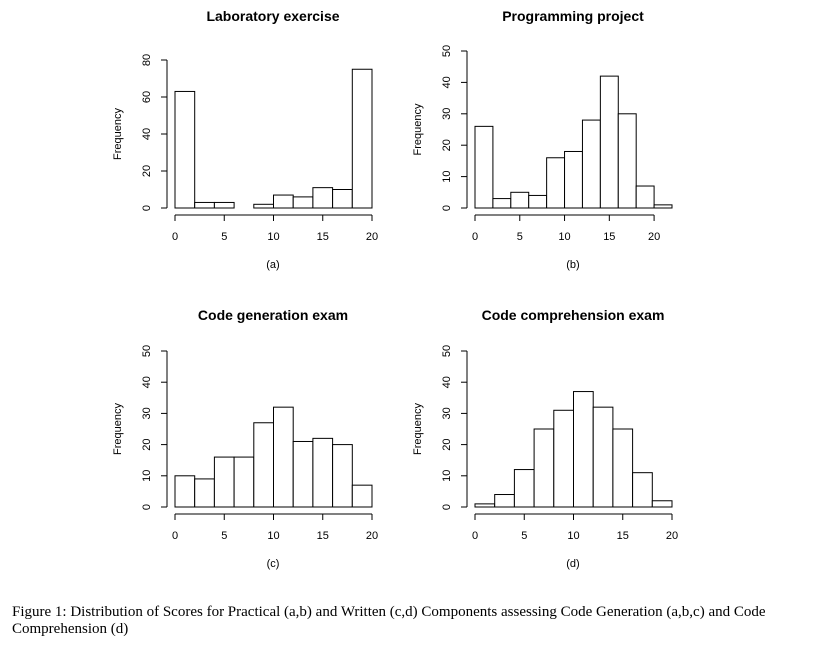  What do you see at coordinates (272, 16) in the screenshot?
I see `chart-title: Laboratory exercise` at bounding box center [272, 16].